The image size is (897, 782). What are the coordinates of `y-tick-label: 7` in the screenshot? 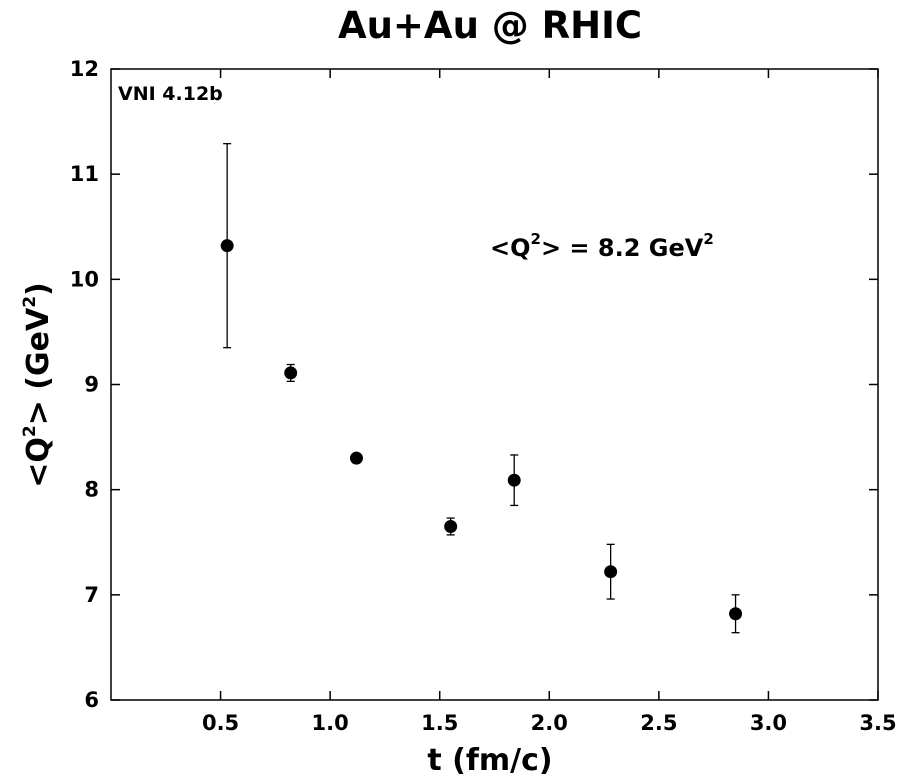 It's located at (91, 595).